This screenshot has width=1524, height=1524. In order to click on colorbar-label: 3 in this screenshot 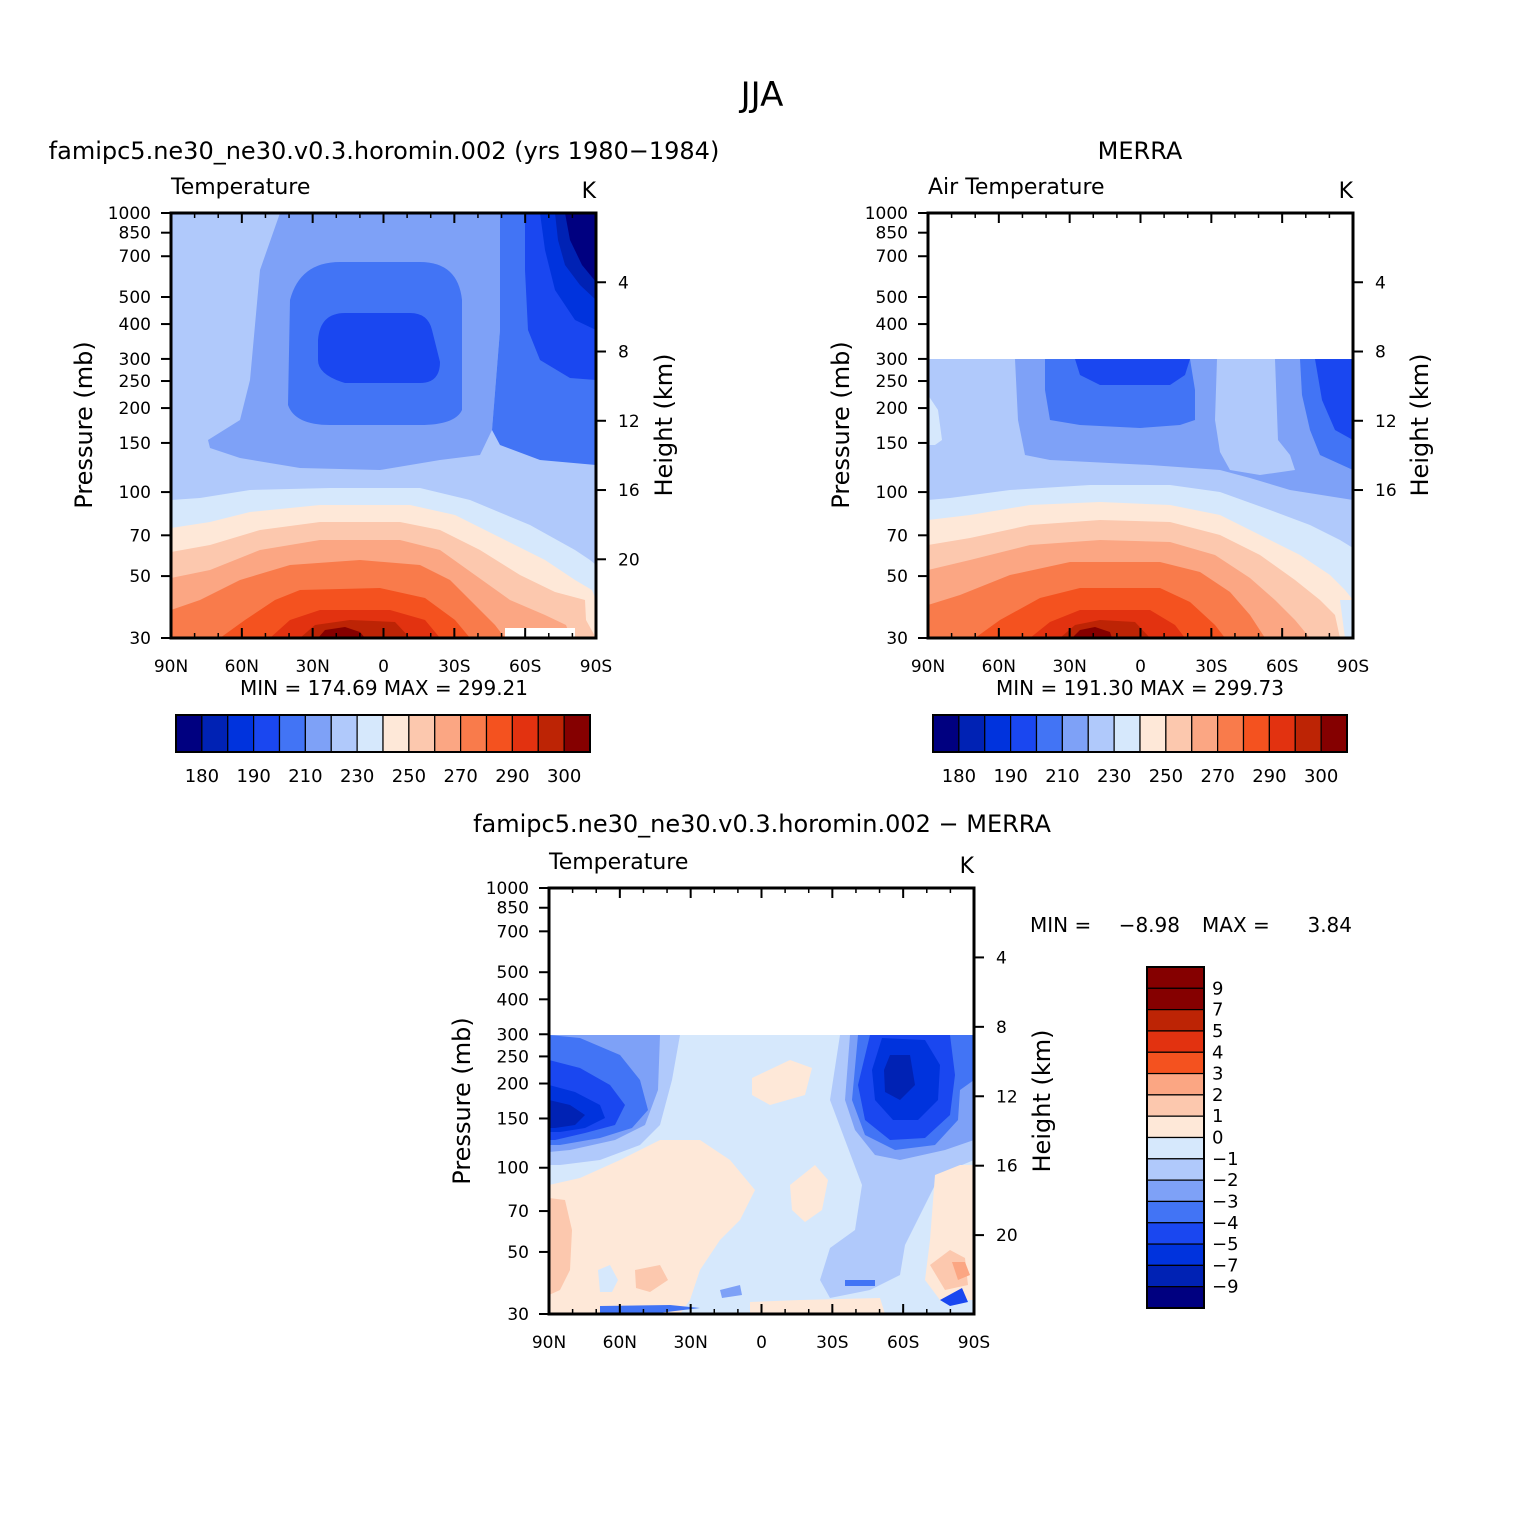, I will do `click(1217, 1074)`.